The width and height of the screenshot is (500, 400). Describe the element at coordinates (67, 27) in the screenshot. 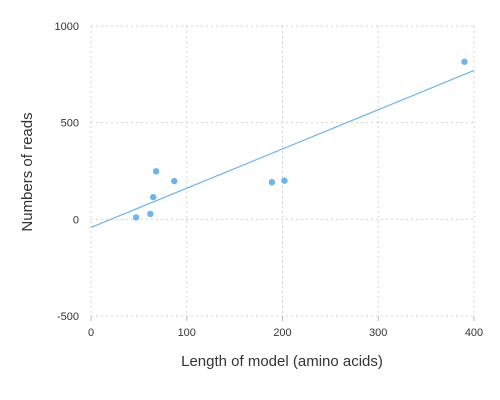

I see `y-tick-label: 1000` at that location.